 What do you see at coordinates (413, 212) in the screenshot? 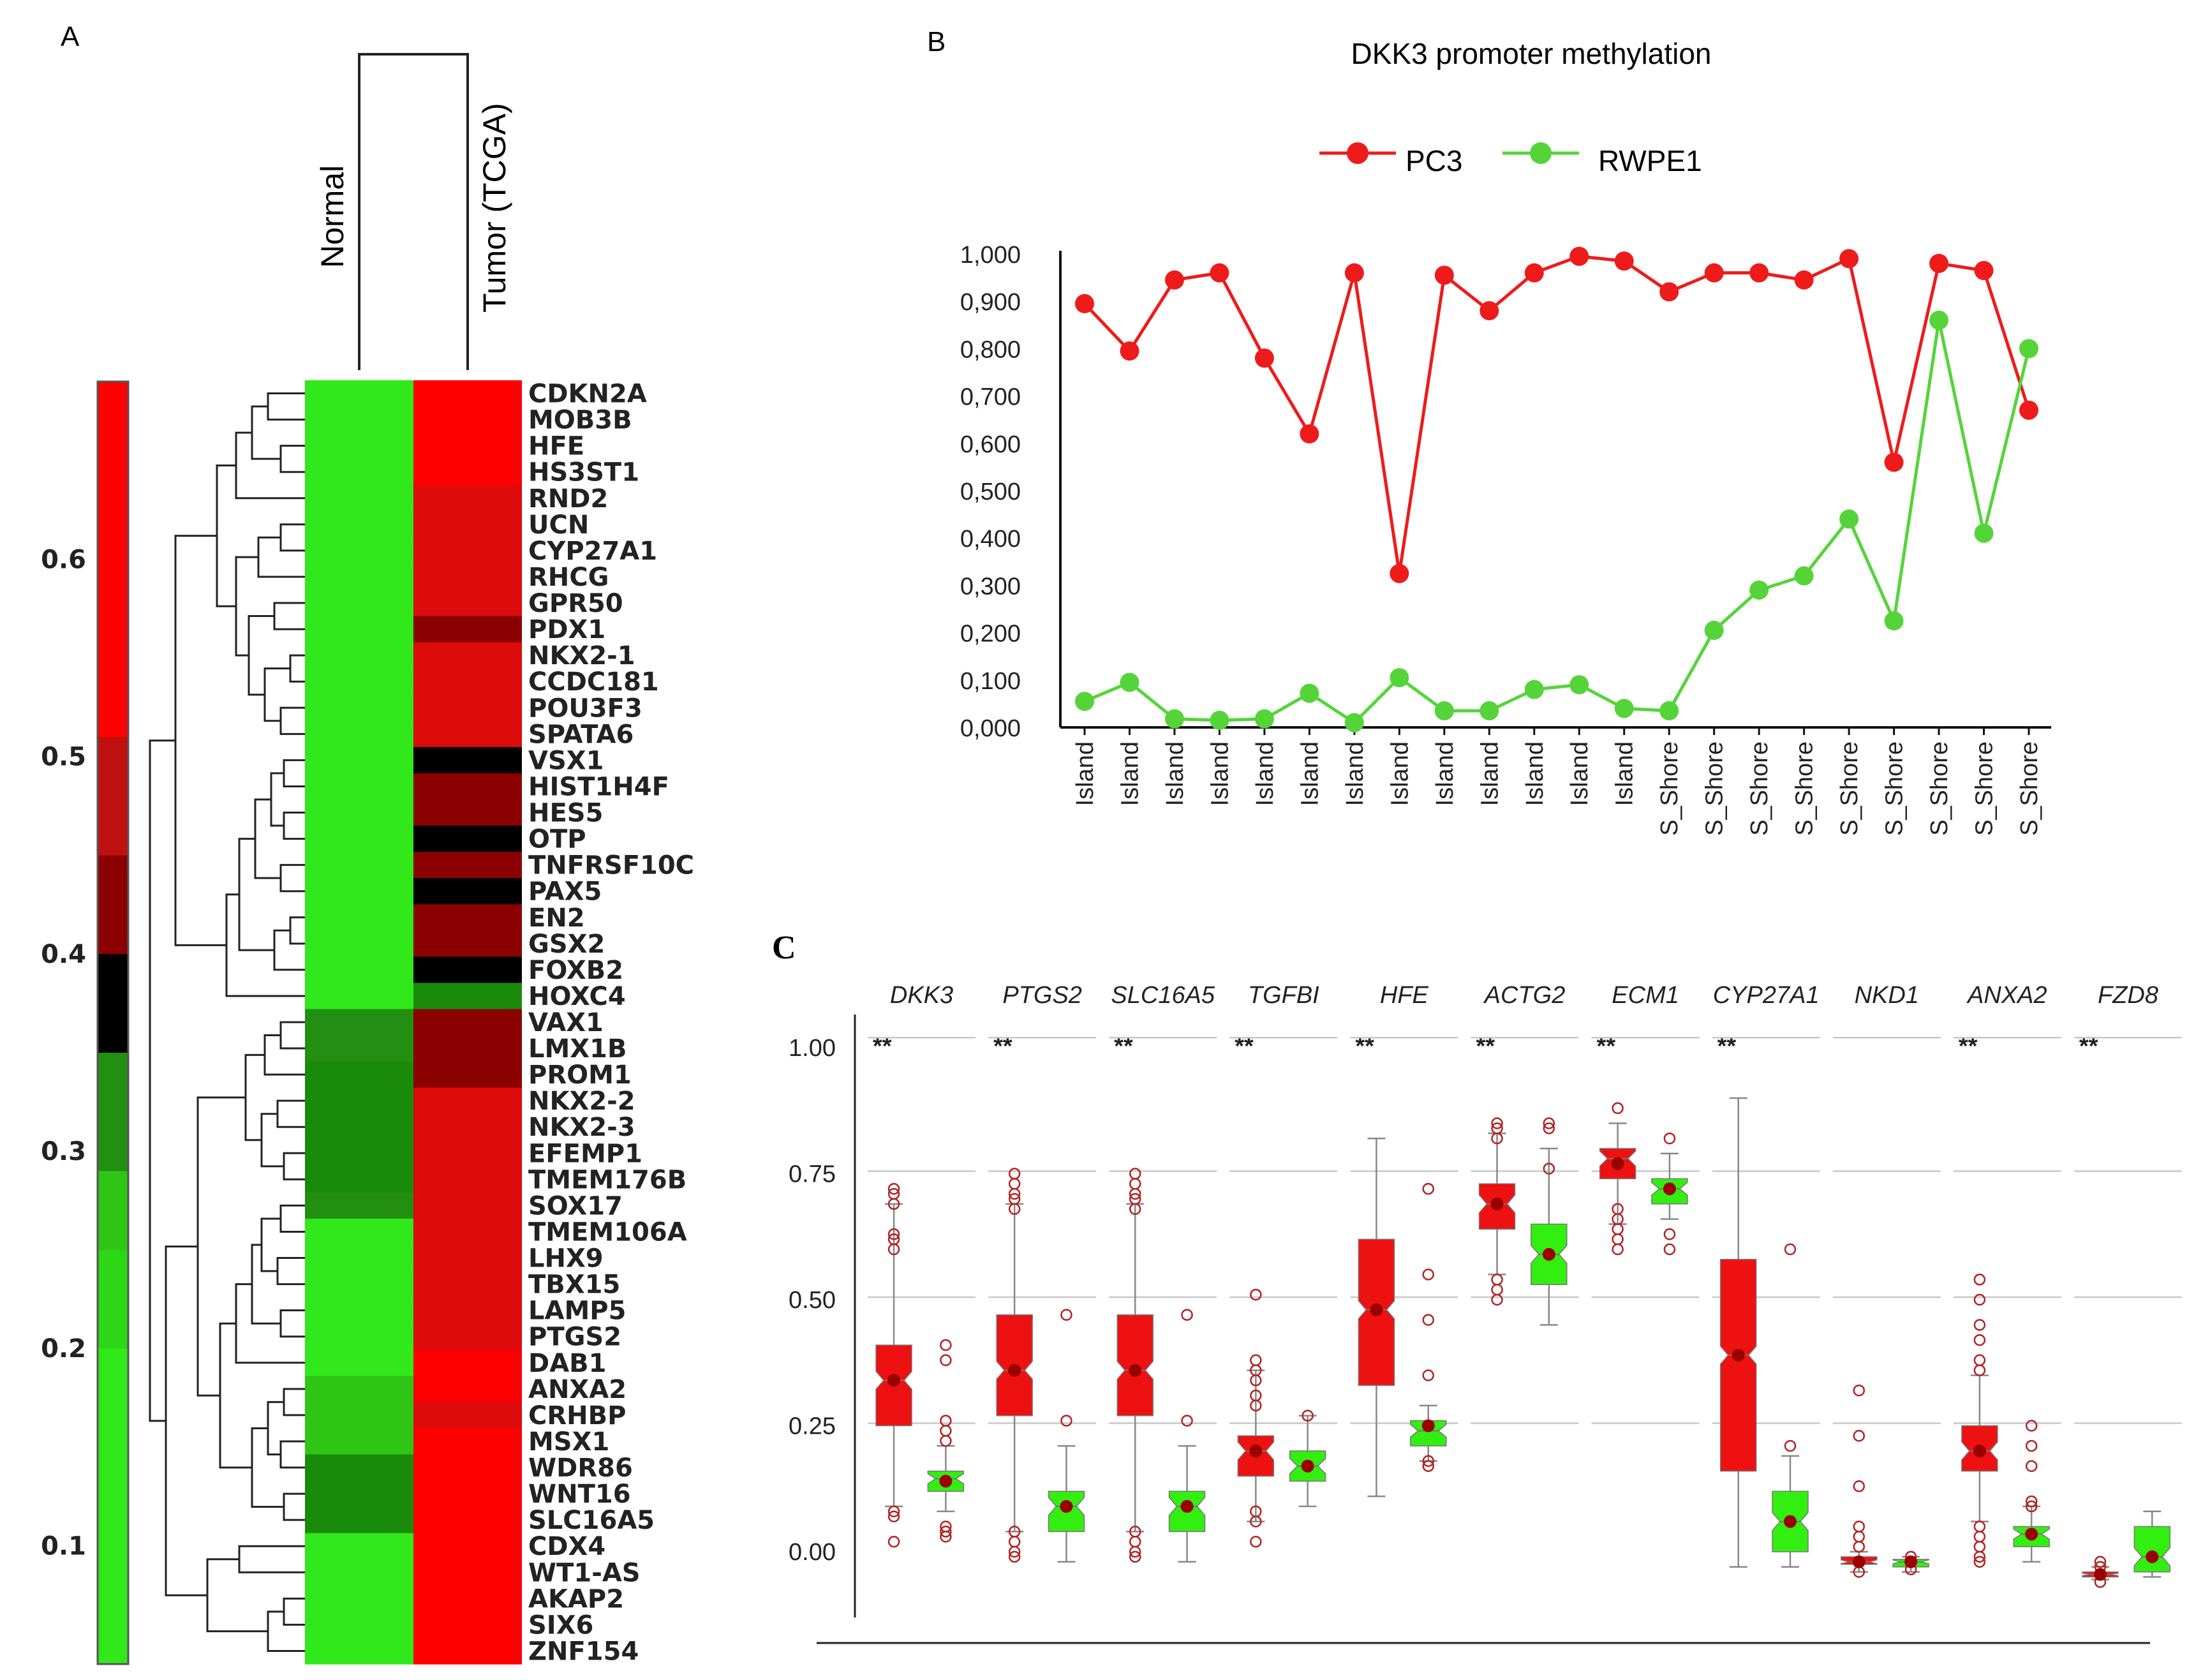
I see `column-dendrogram` at bounding box center [413, 212].